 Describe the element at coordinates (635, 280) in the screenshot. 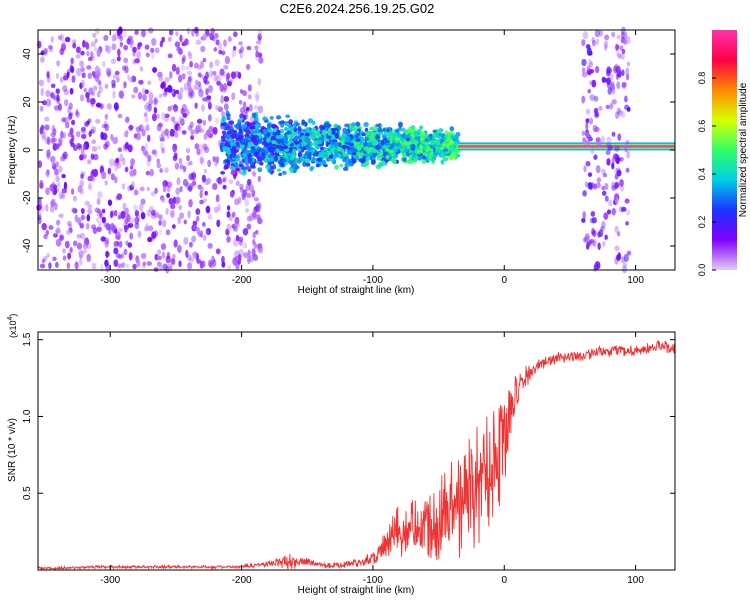

I see `spectrogram-x-tick-label: 100` at that location.